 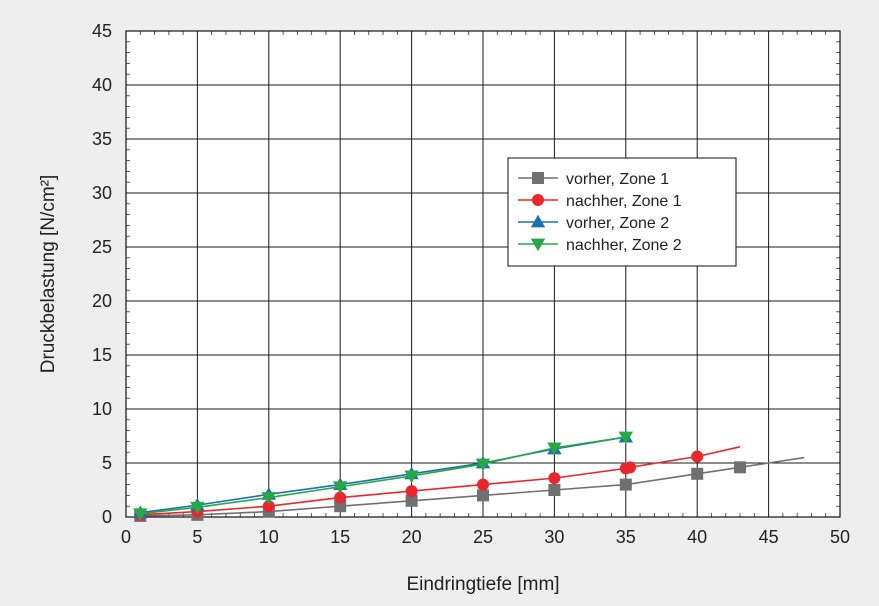 I want to click on x-tick-label: 50, so click(x=840, y=537).